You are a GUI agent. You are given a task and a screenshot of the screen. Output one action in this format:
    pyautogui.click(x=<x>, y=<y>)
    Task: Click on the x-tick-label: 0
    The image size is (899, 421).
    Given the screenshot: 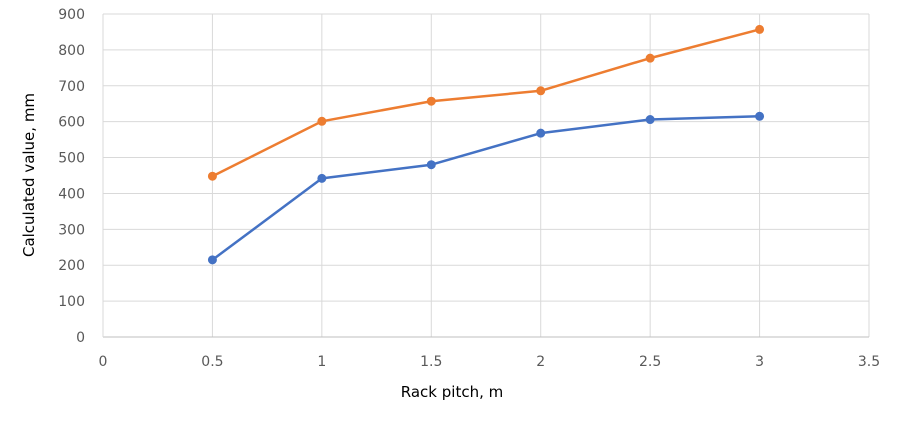 What is the action you would take?
    pyautogui.click(x=103, y=362)
    